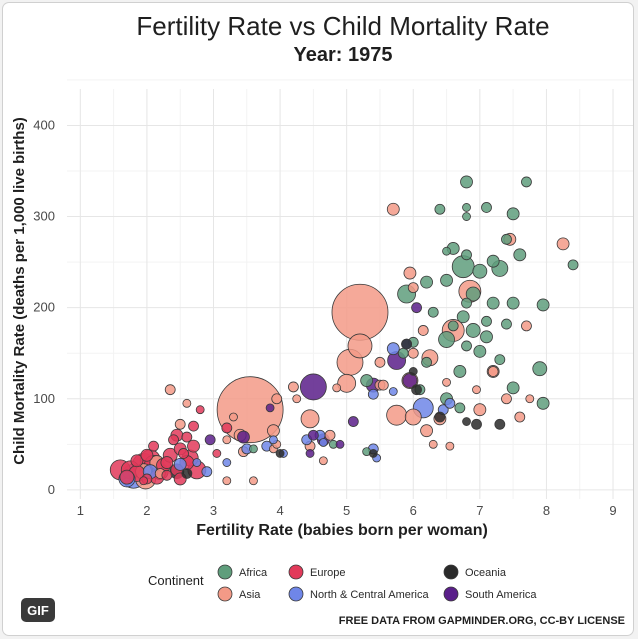 The width and height of the screenshot is (638, 639). Describe the element at coordinates (38, 610) in the screenshot. I see `gif-badge-button: GIF` at that location.